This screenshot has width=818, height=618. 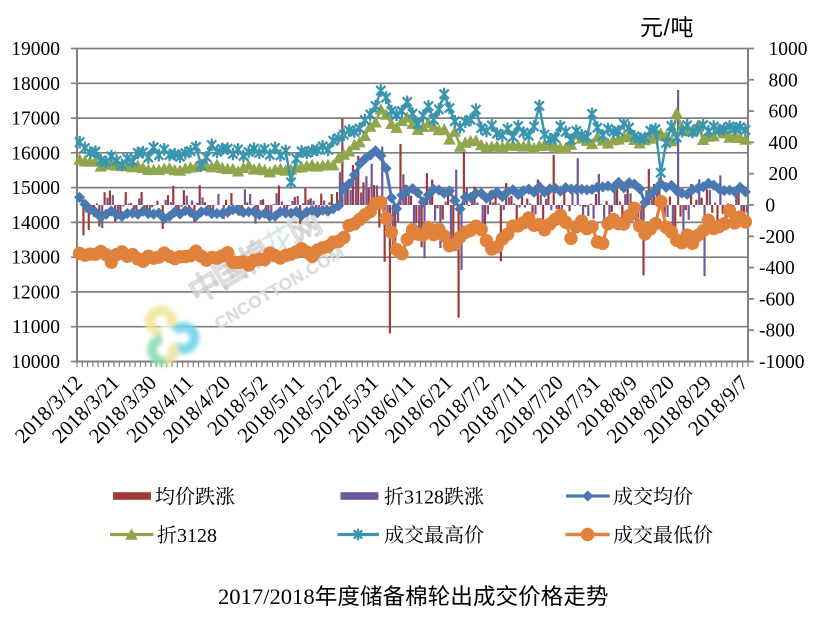 I want to click on svg-text: 400, so click(x=783, y=143).